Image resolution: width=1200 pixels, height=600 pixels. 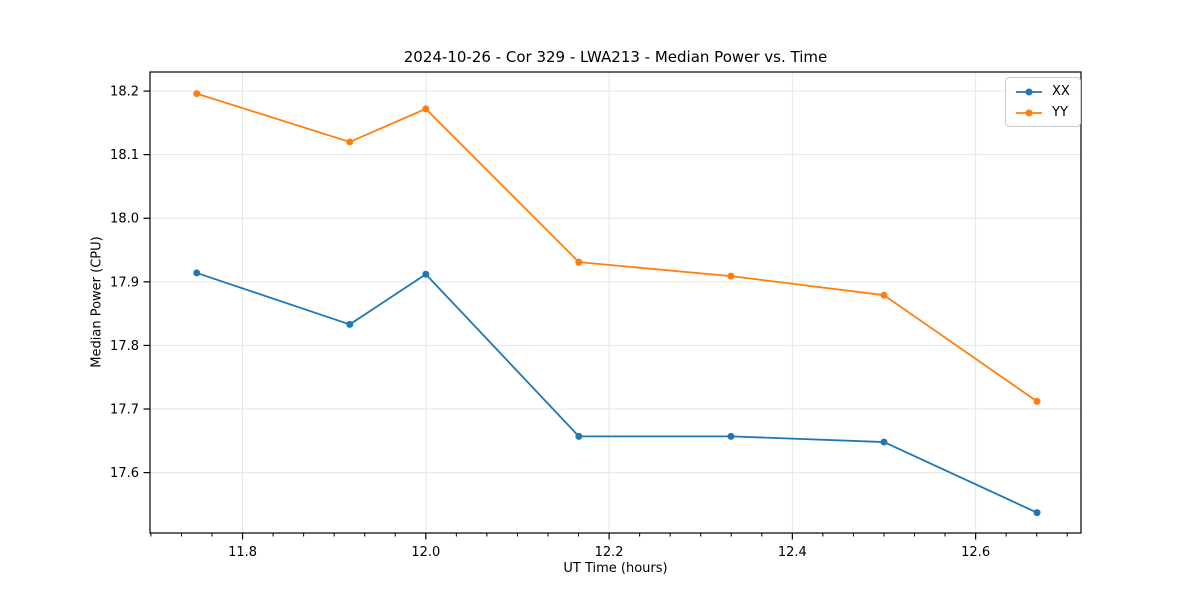 I want to click on y-tick-label: 18.1, so click(x=124, y=155).